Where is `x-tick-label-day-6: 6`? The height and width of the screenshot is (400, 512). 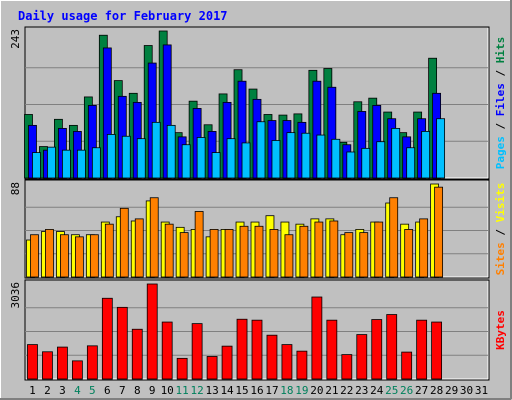
x-tick-label-day-6: 6 is located at coordinates (107, 390).